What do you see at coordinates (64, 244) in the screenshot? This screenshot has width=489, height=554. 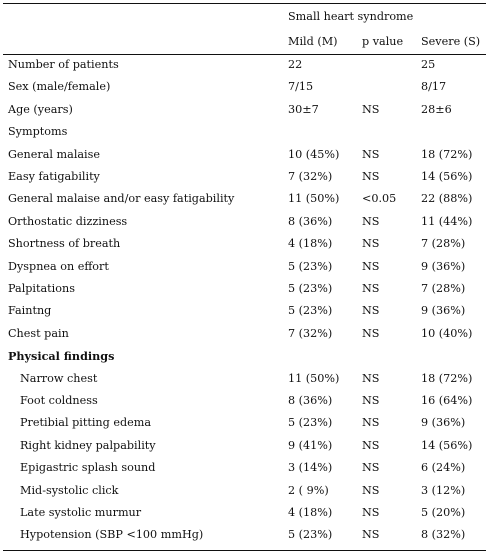 I see `row-label: Shortness of breath` at bounding box center [64, 244].